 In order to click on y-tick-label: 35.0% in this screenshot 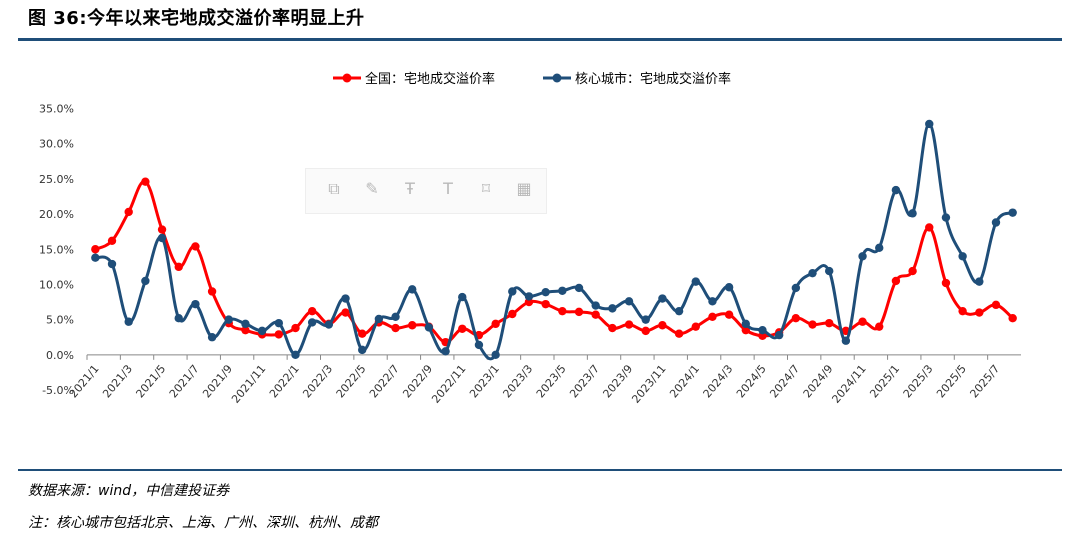, I will do `click(56, 109)`.